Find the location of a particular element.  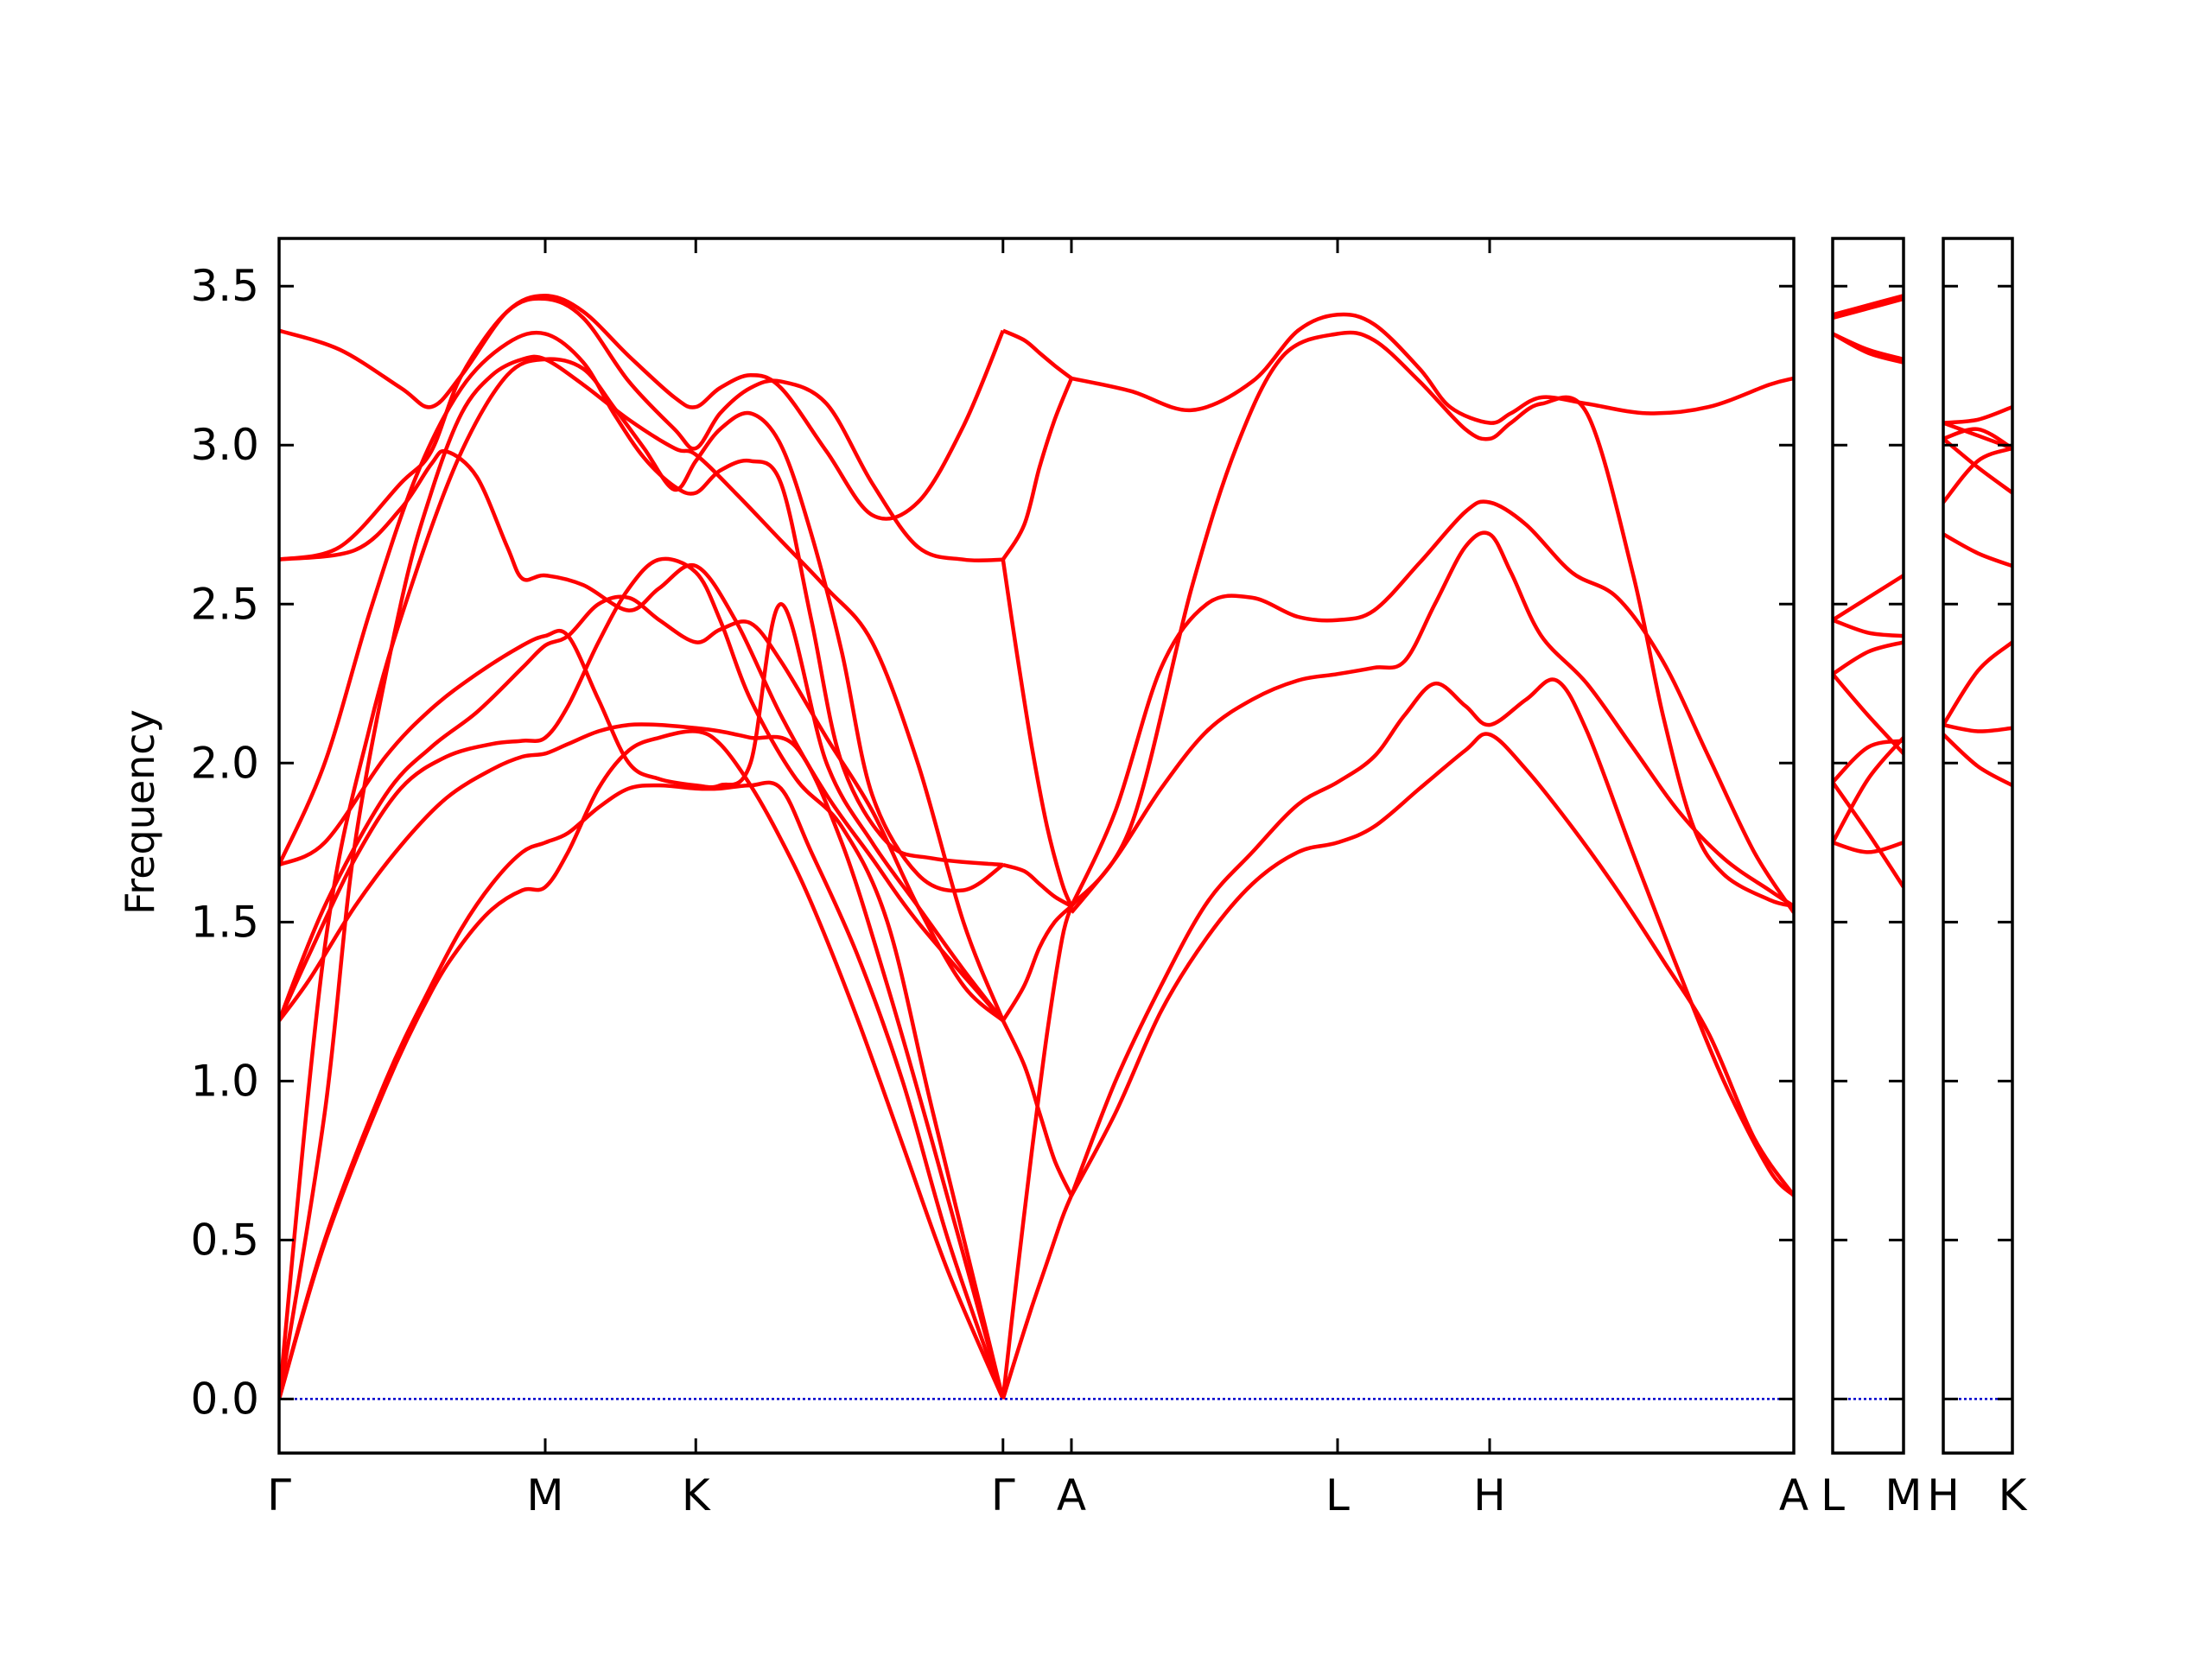

y-tick-label: 1.5 is located at coordinates (224, 922).